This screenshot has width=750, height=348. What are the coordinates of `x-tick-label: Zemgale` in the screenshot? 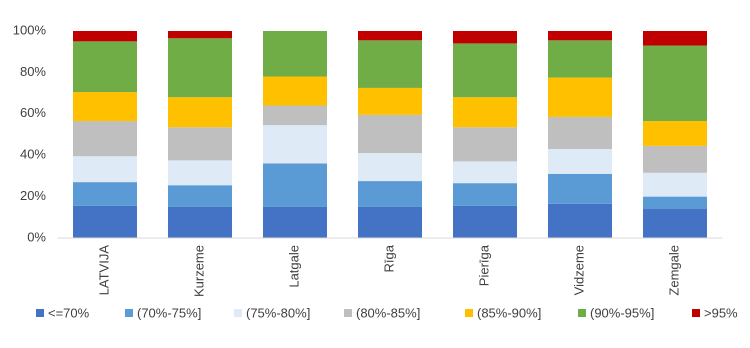 It's located at (673, 270).